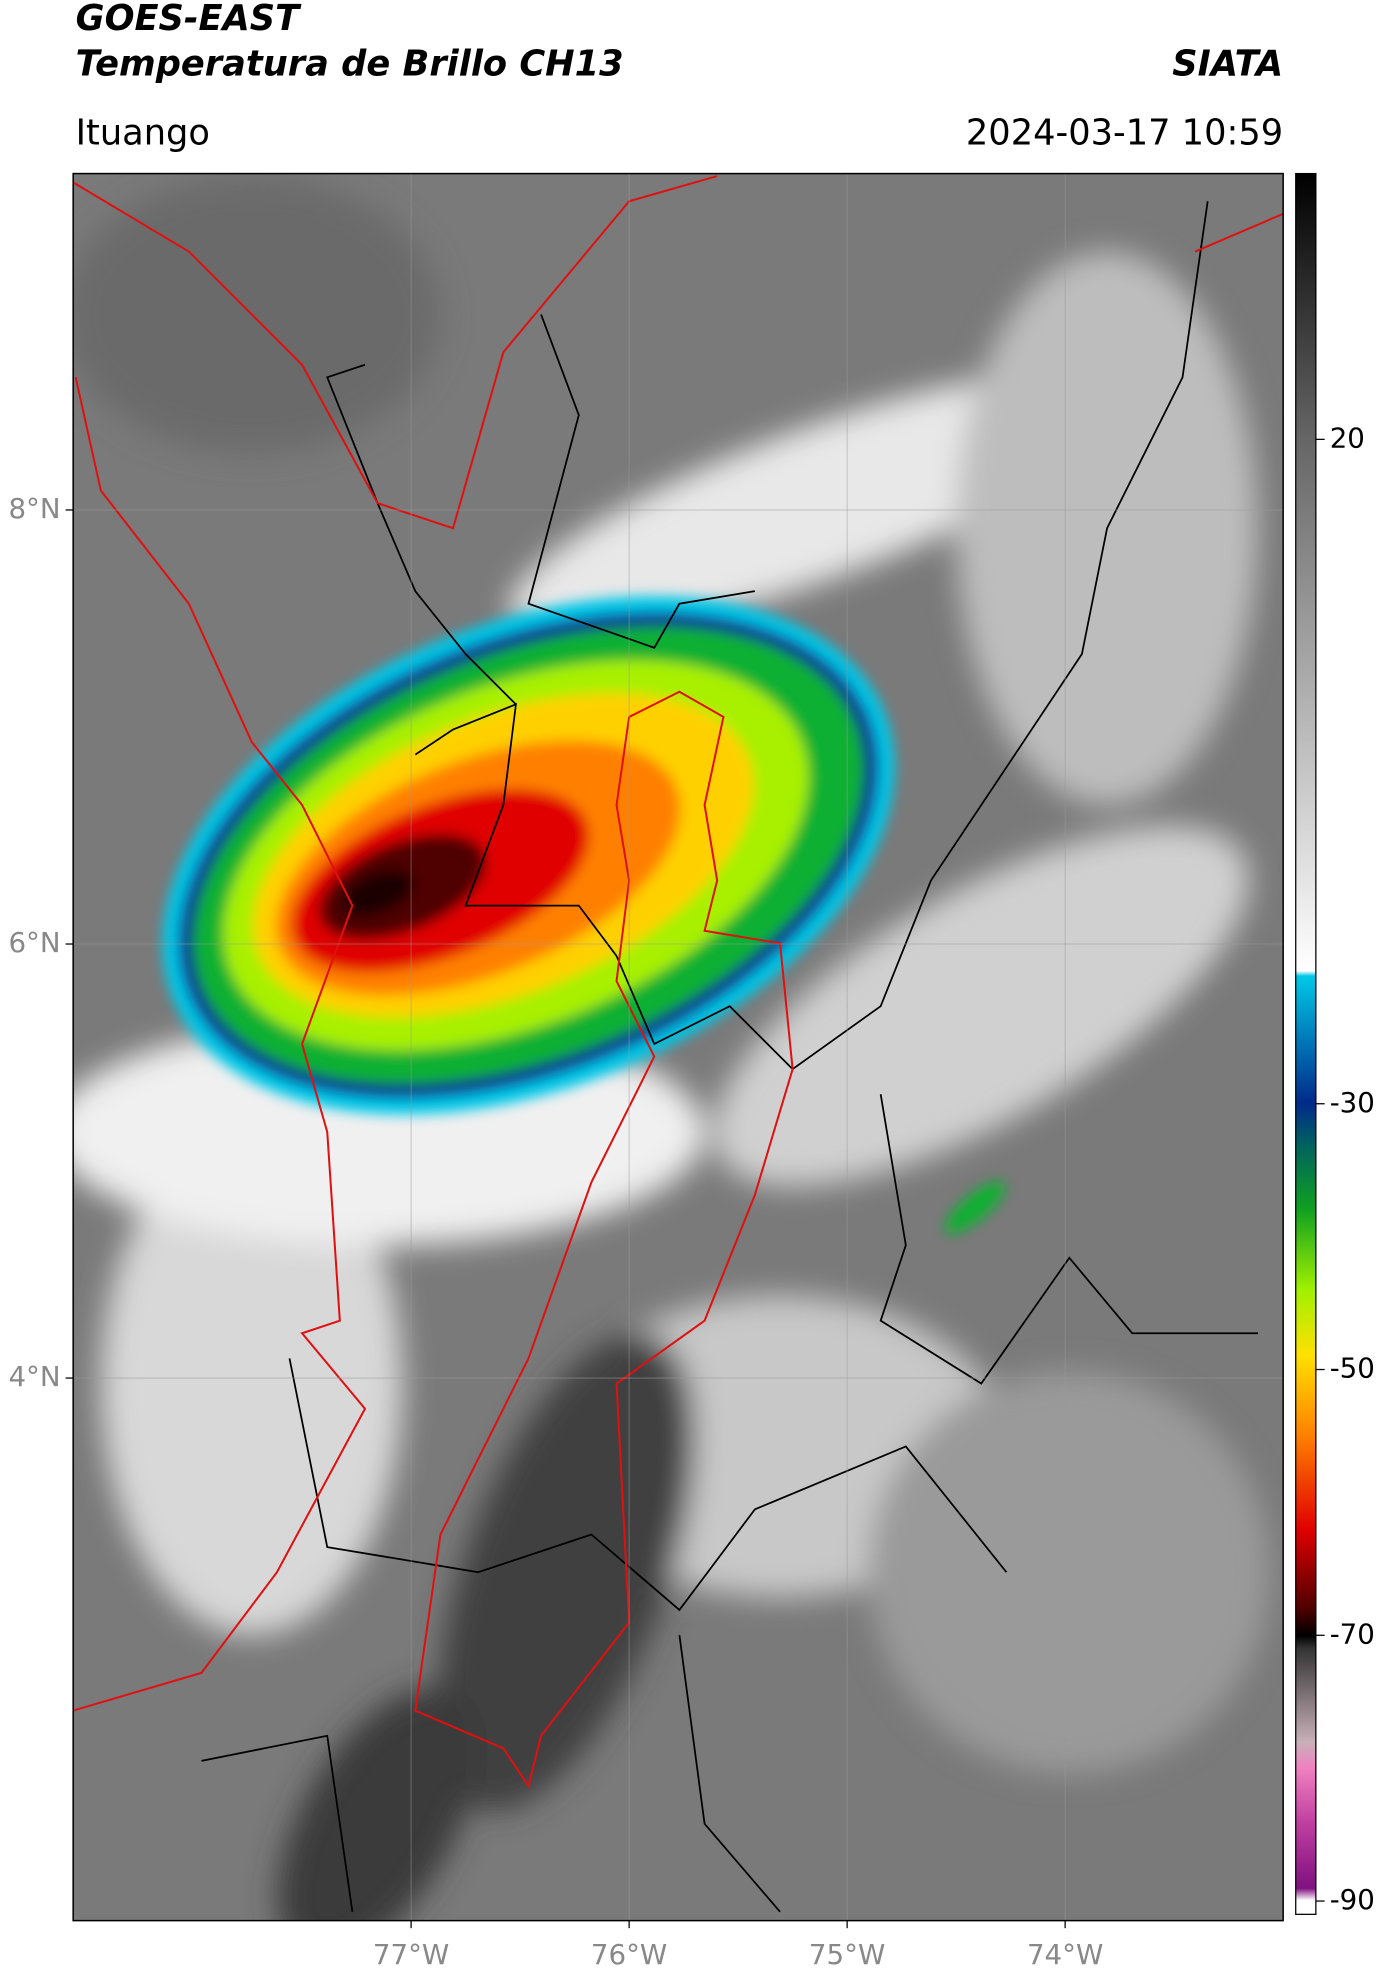  I want to click on lon-tick-label: 77°W, so click(411, 1954).